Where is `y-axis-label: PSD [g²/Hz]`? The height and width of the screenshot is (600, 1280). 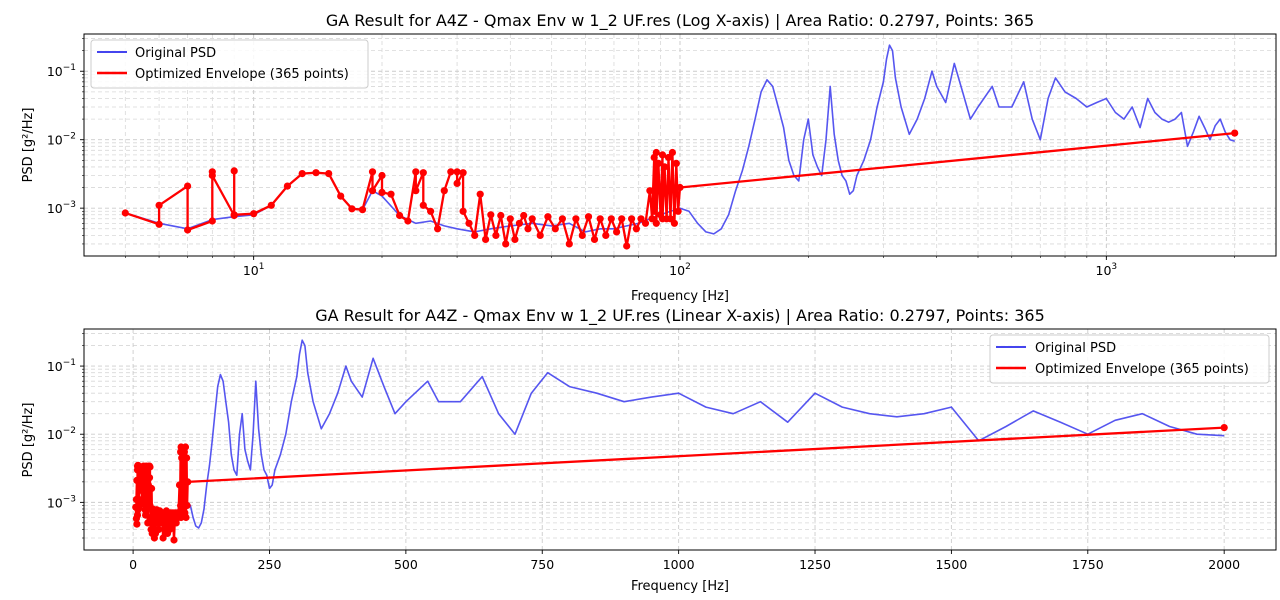 y-axis-label: PSD [g²/Hz] is located at coordinates (28, 145).